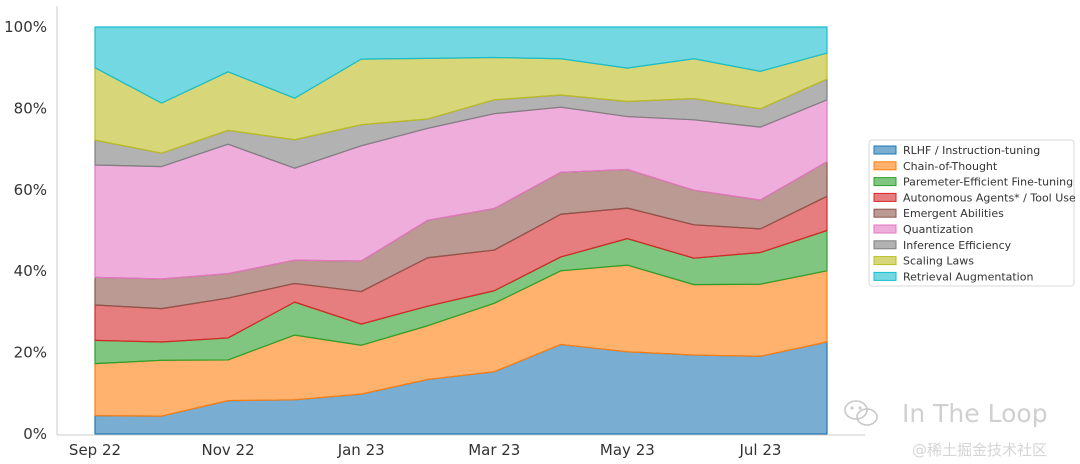 This screenshot has height=464, width=1080. What do you see at coordinates (494, 450) in the screenshot?
I see `x-tick-label: Mar 23` at bounding box center [494, 450].